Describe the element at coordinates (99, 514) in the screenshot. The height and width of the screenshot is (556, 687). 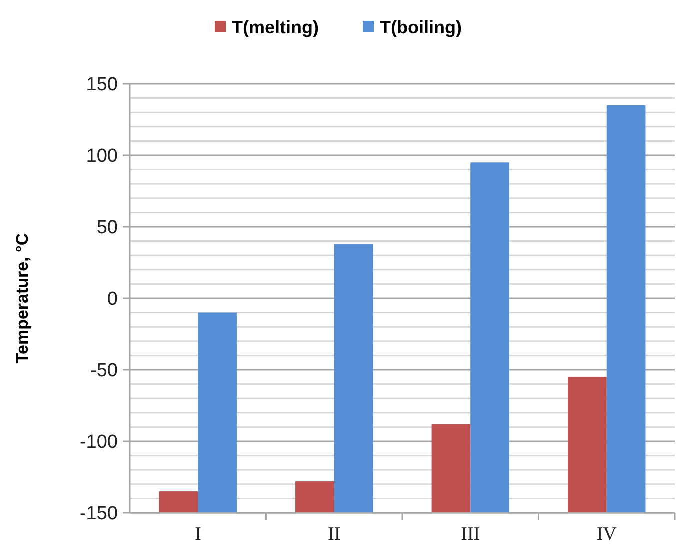
I see `y-tick-label: -150` at that location.